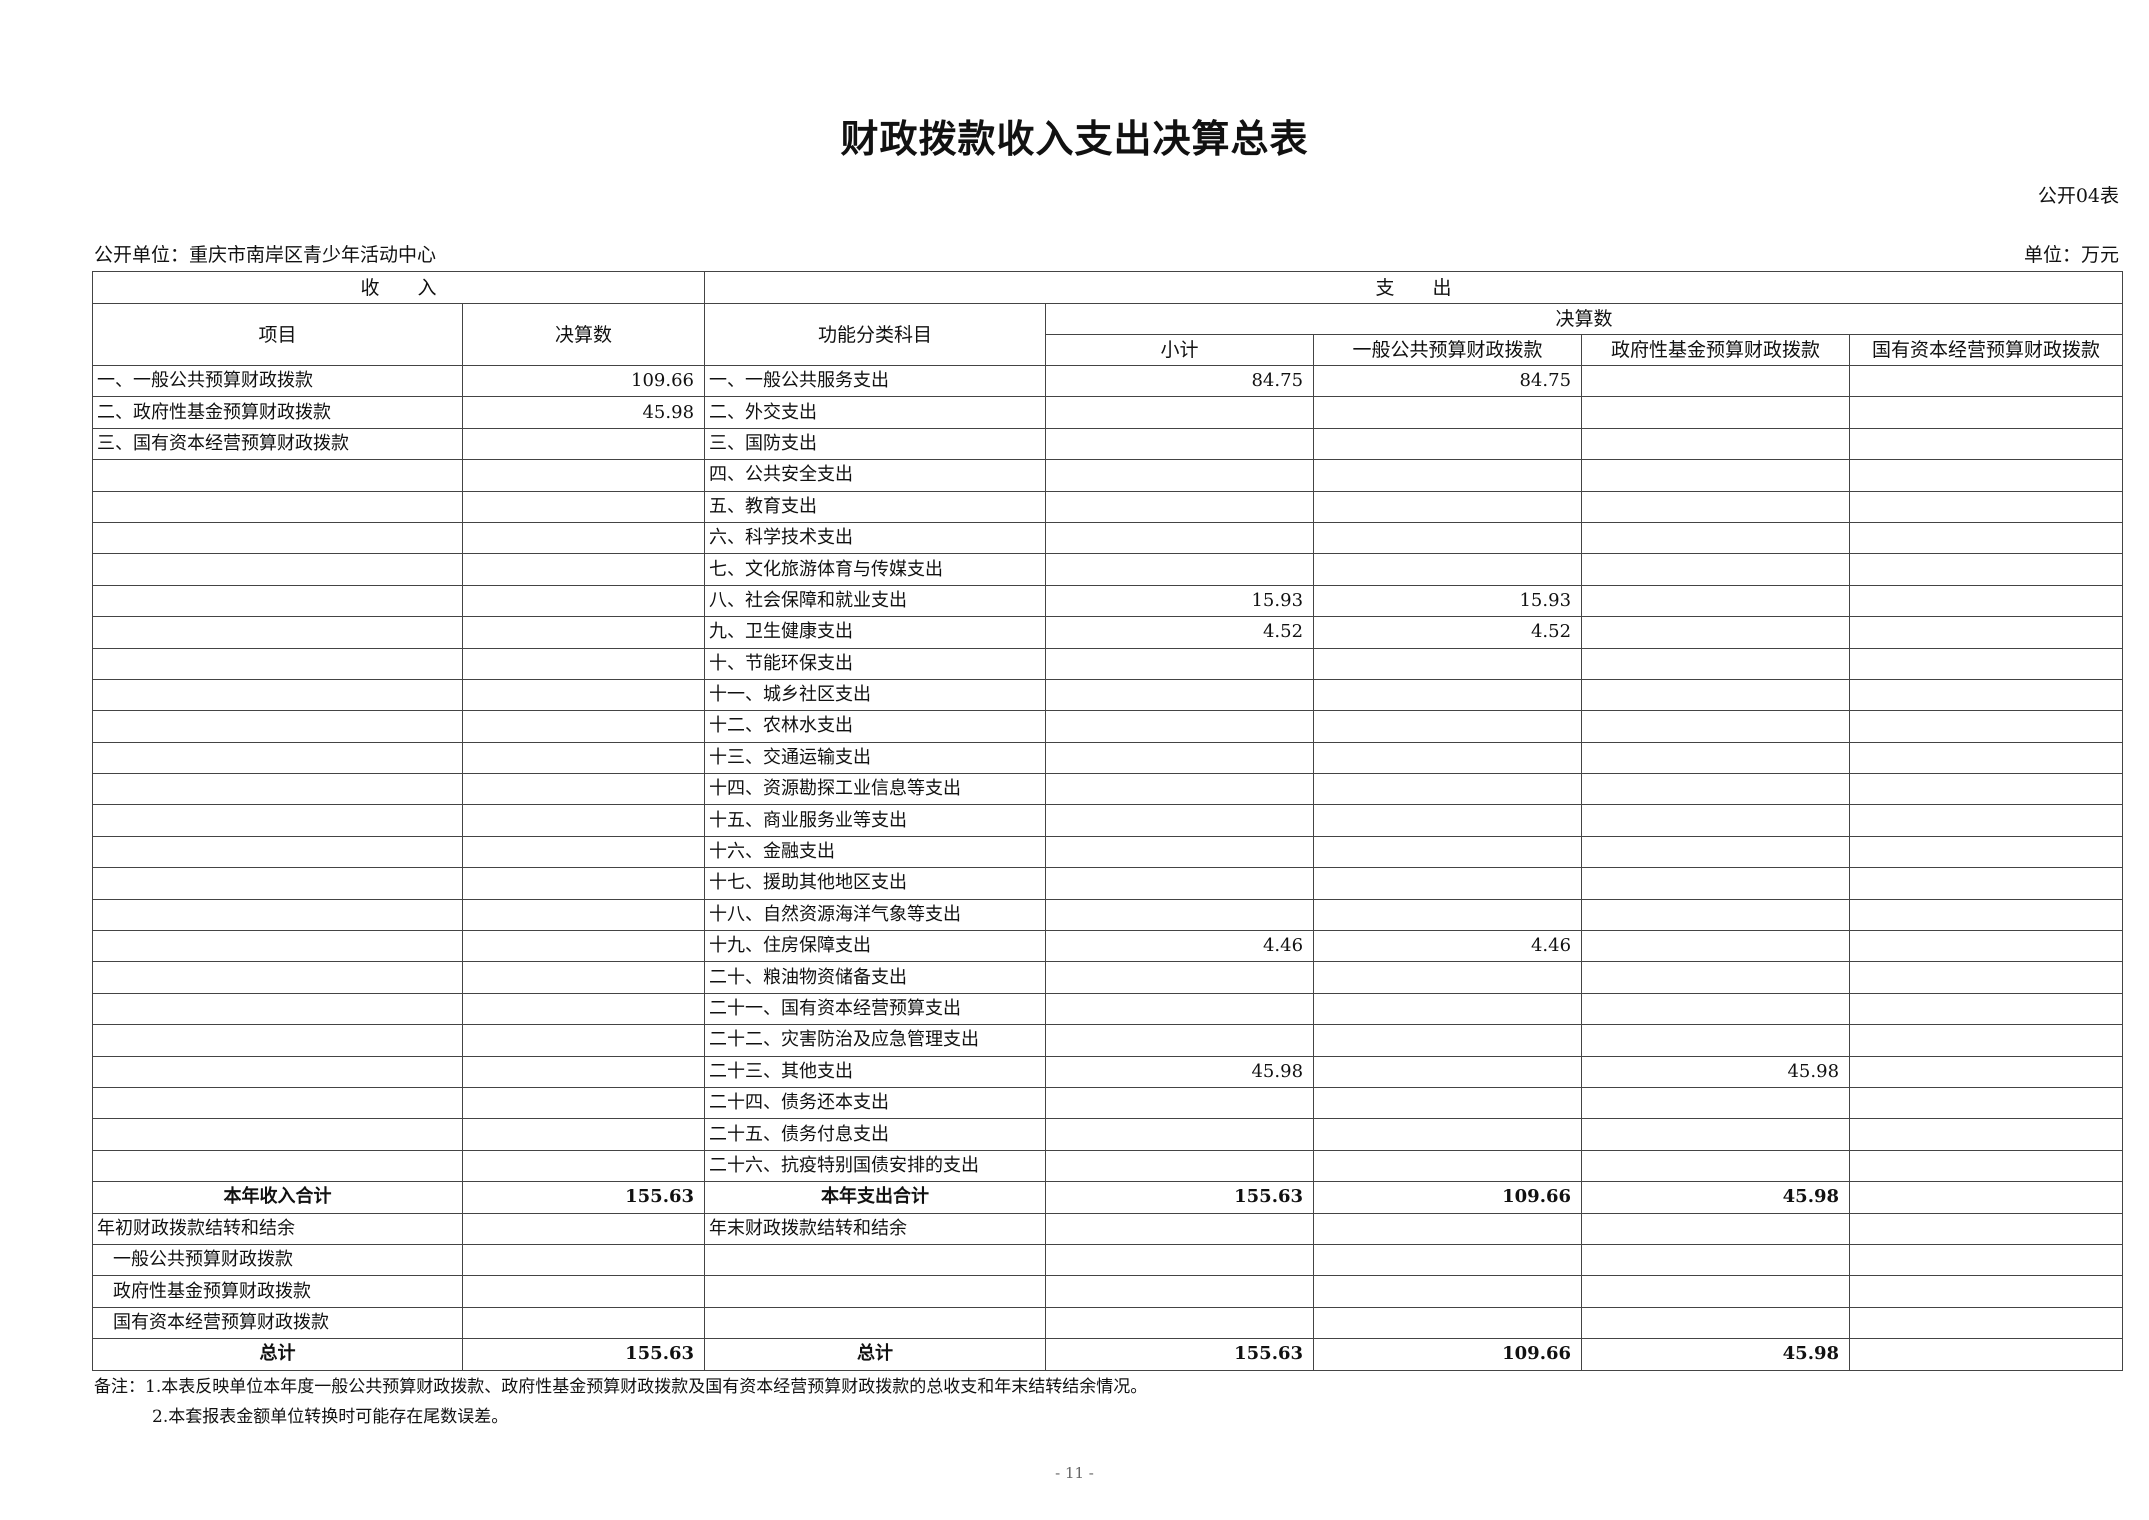 This screenshot has height=1520, width=2149. Describe the element at coordinates (1074, 1473) in the screenshot. I see `page-number: - 11 -` at that location.